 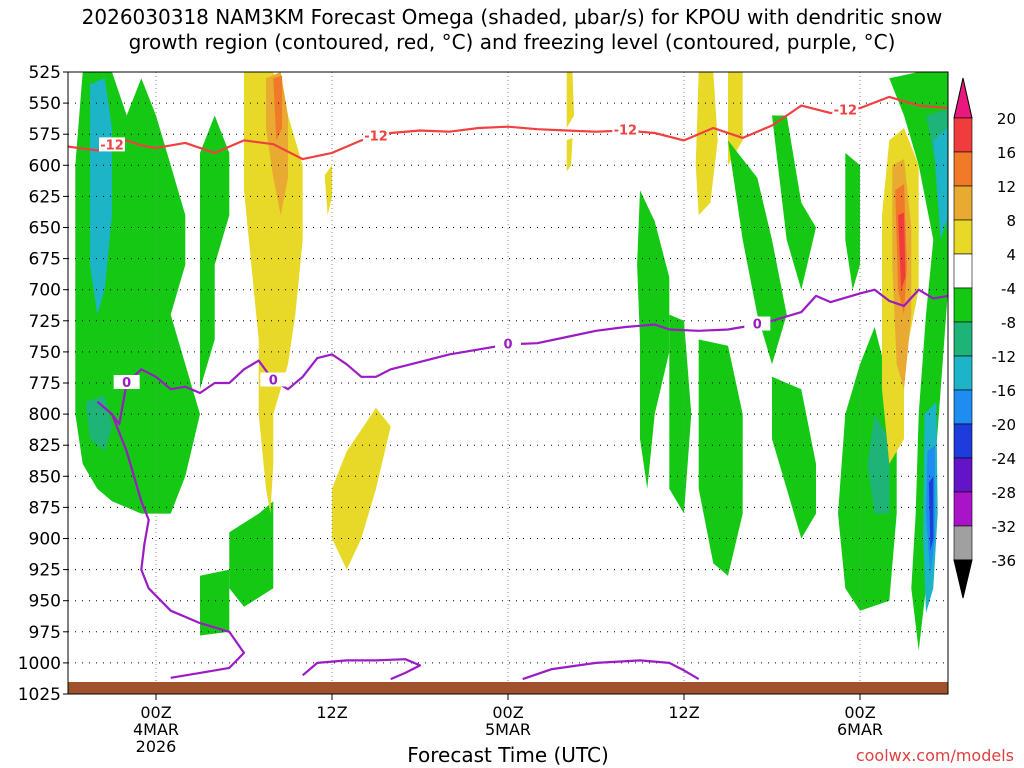 I want to click on contour-label-1-3: 0, so click(x=757, y=325).